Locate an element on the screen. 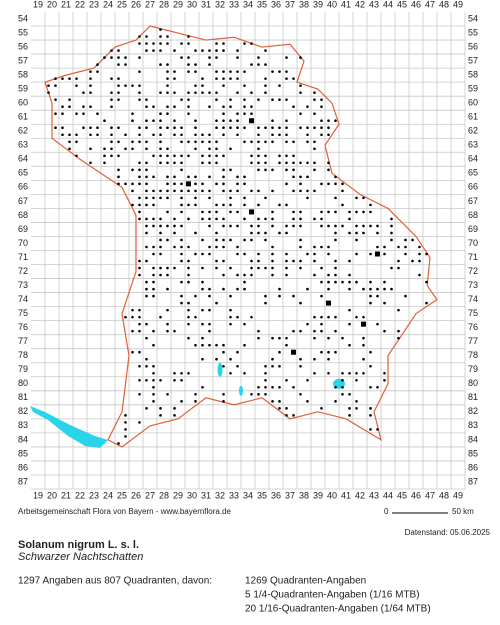 The image size is (500, 625). row-label: 84 is located at coordinates (23, 439).